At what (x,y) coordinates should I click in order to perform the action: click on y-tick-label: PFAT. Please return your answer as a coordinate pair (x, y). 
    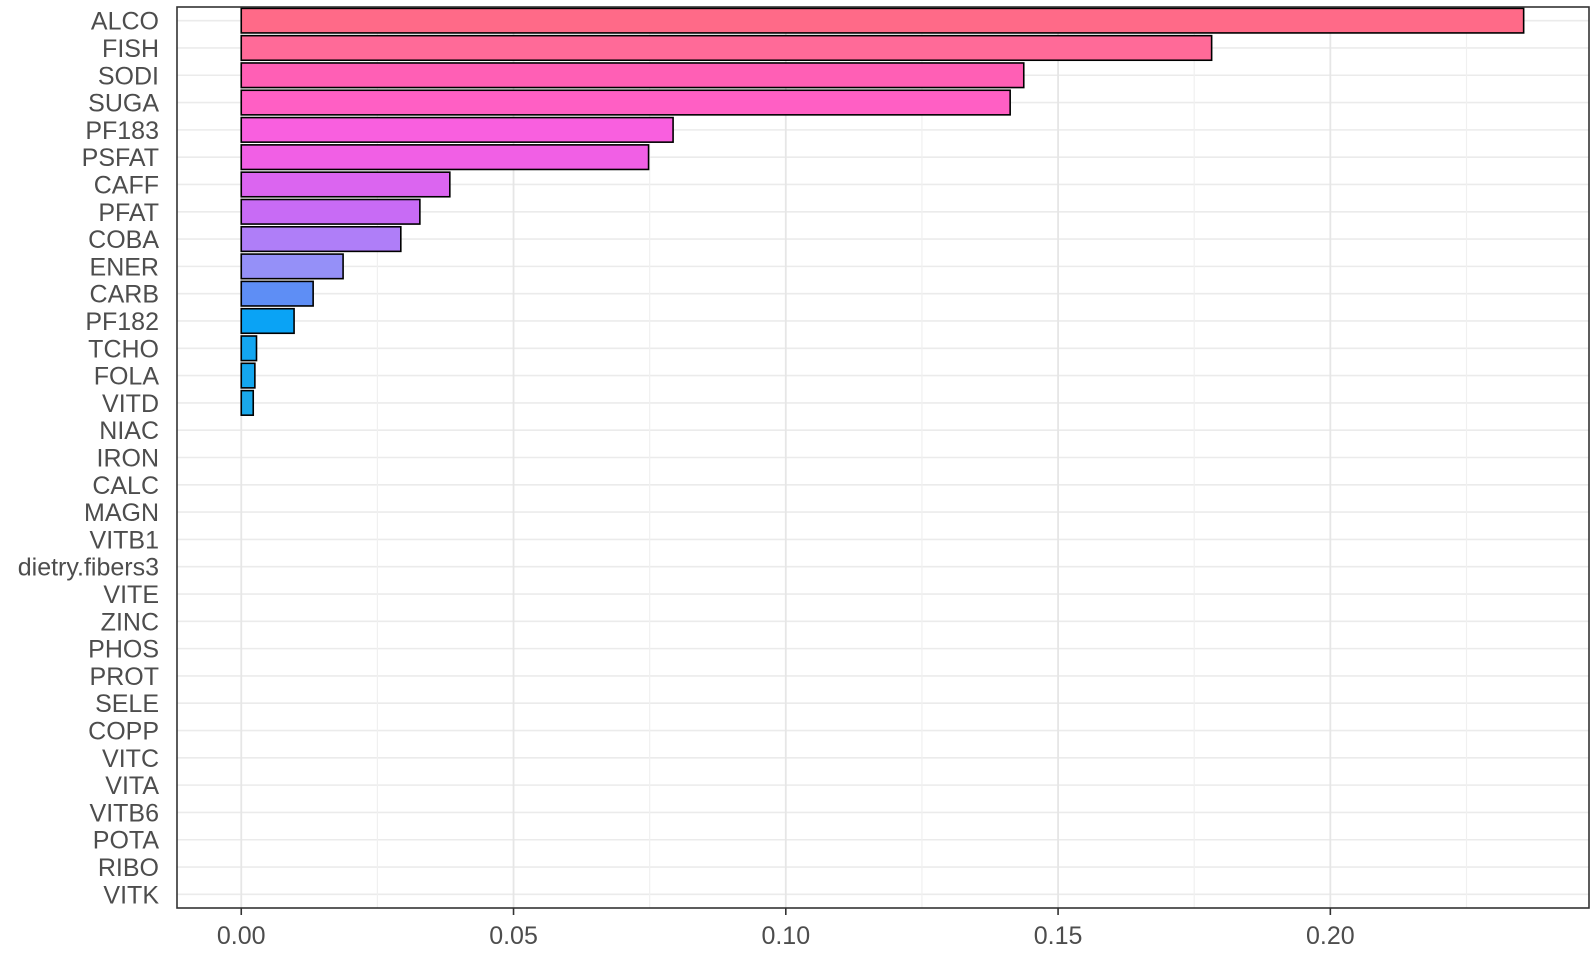
    Looking at the image, I should click on (128, 213).